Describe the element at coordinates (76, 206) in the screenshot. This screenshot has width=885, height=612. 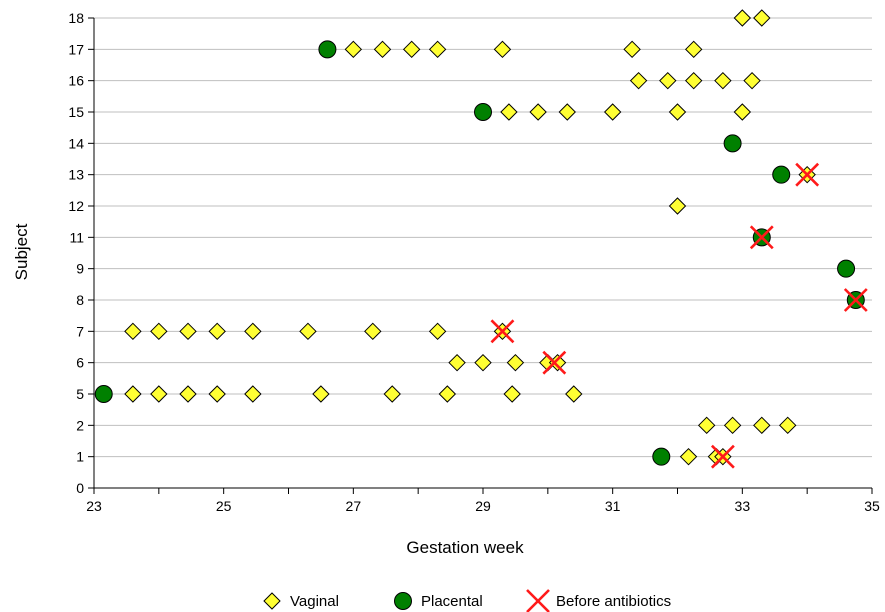
I see `y-tick-label: 12` at that location.